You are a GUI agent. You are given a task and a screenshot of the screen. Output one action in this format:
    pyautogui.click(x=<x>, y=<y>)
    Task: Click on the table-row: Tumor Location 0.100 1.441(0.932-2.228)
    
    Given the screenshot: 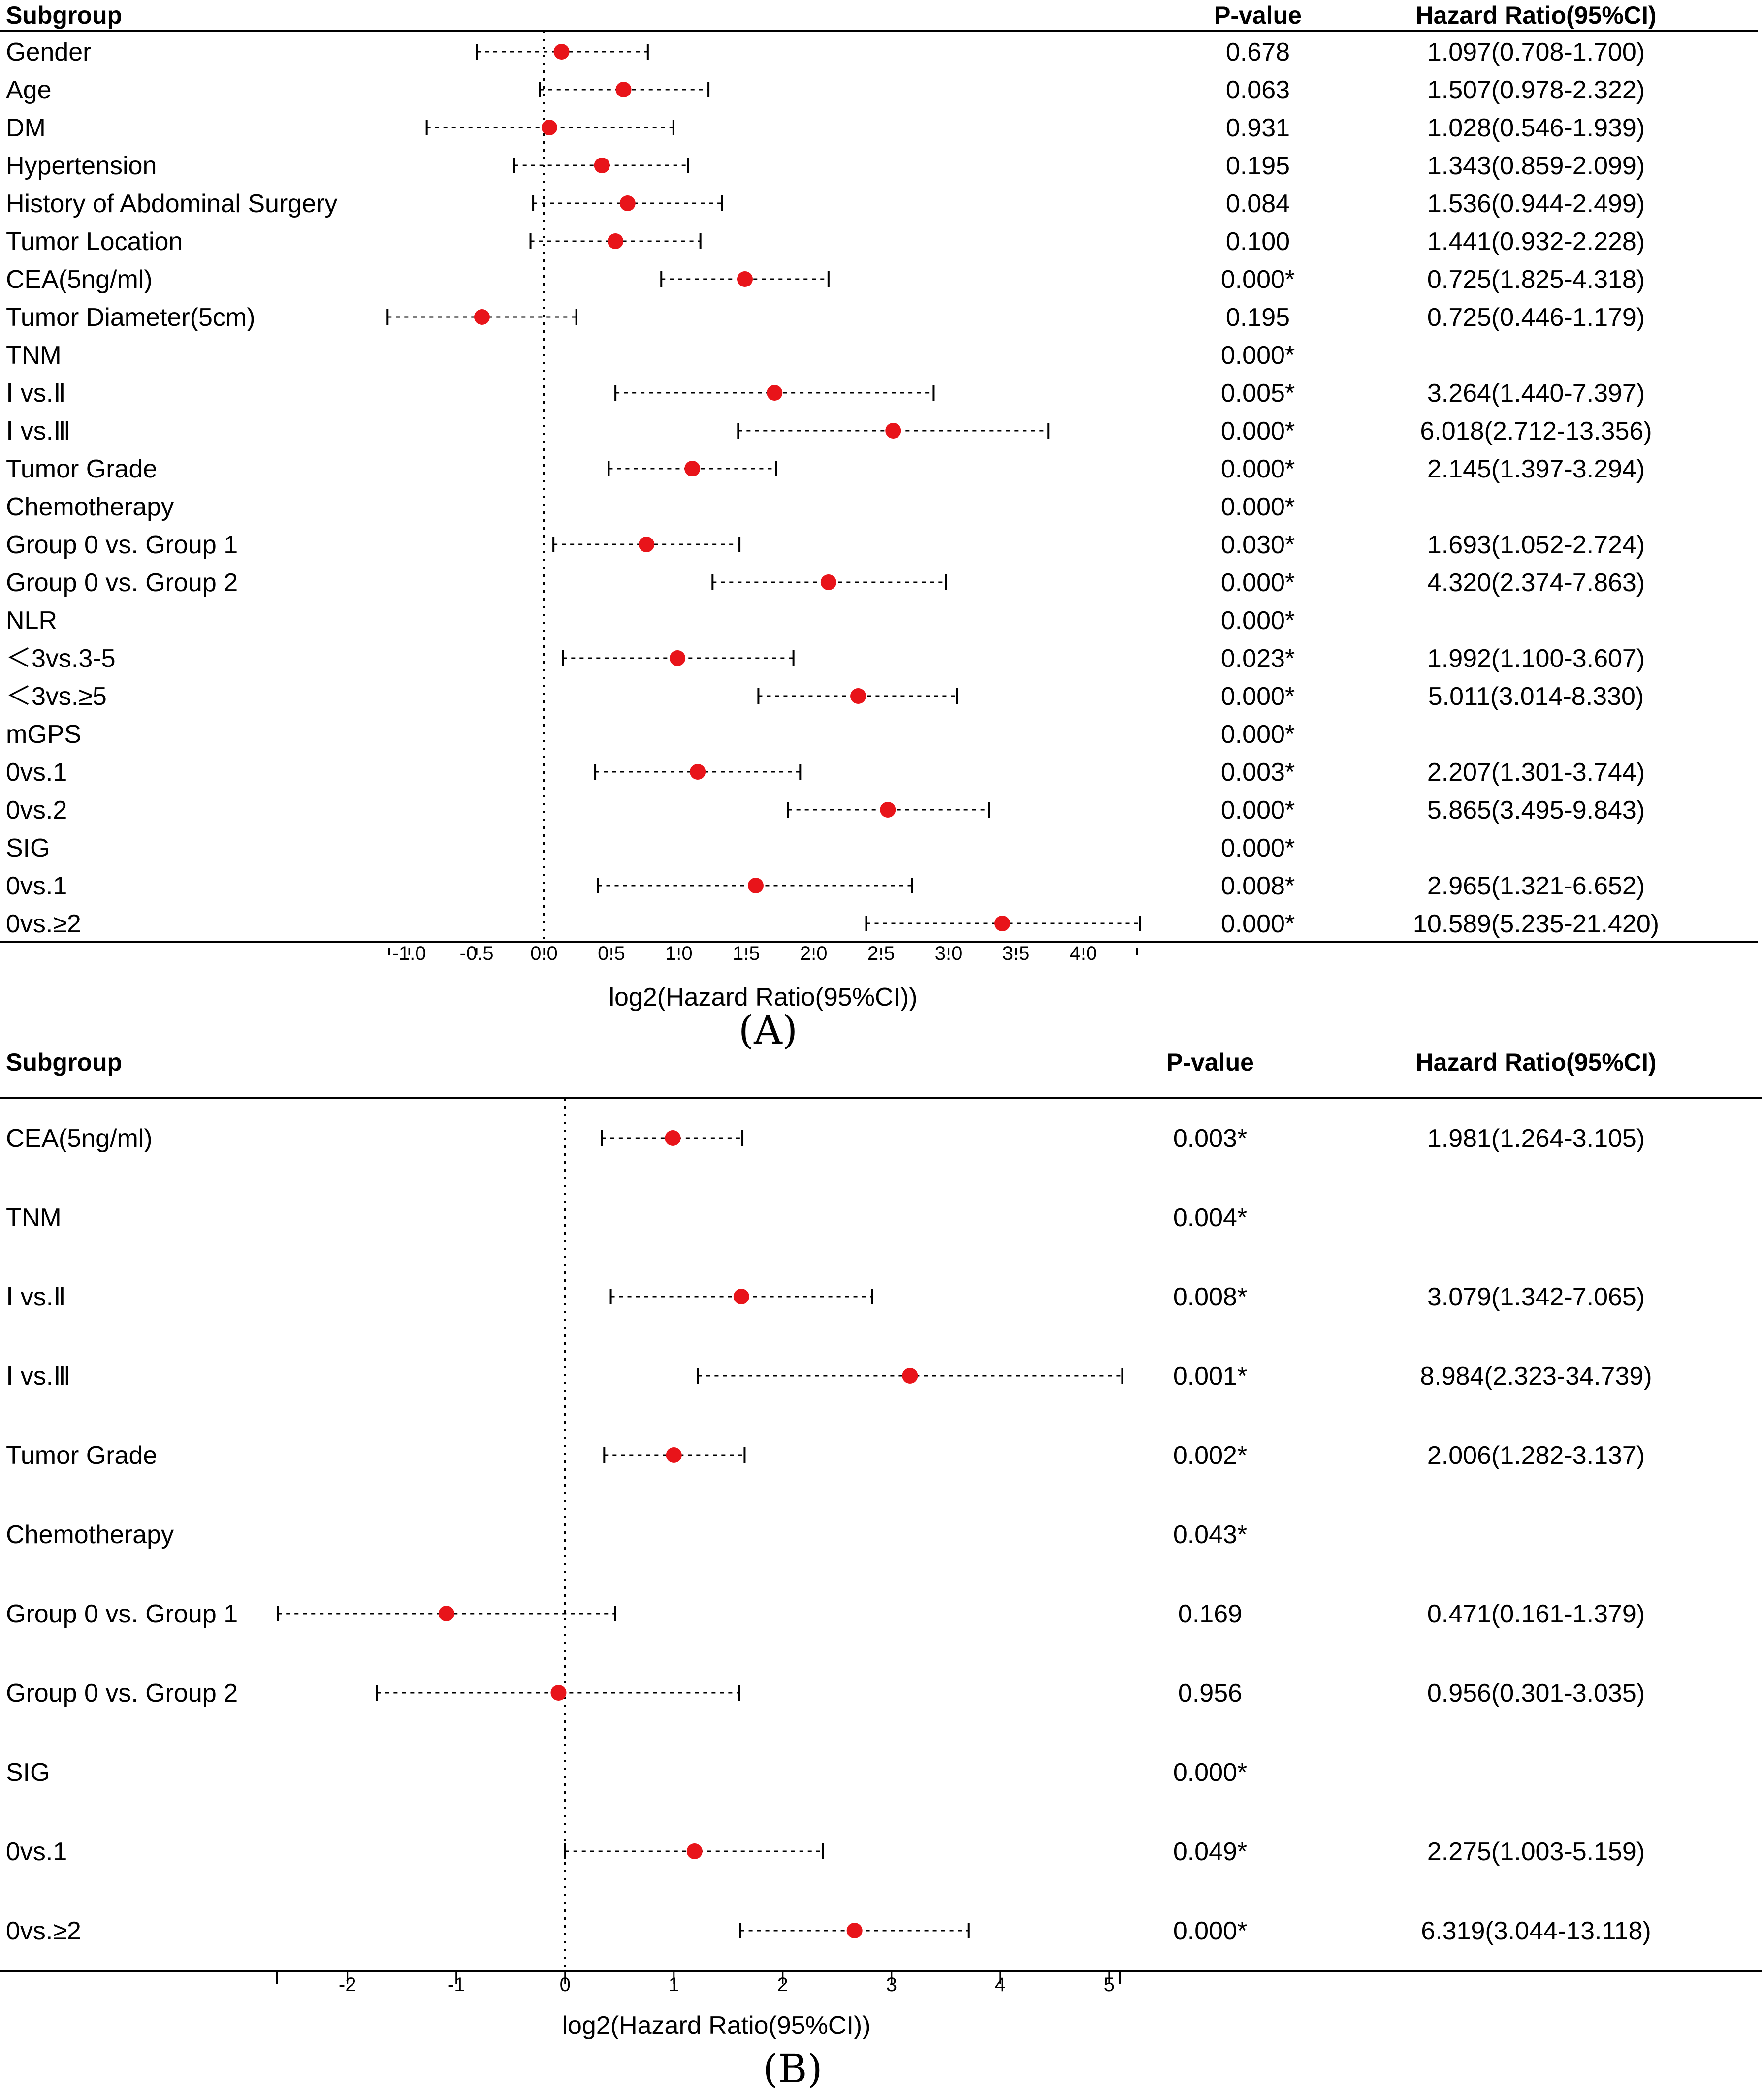 What is the action you would take?
    pyautogui.click(x=825, y=242)
    